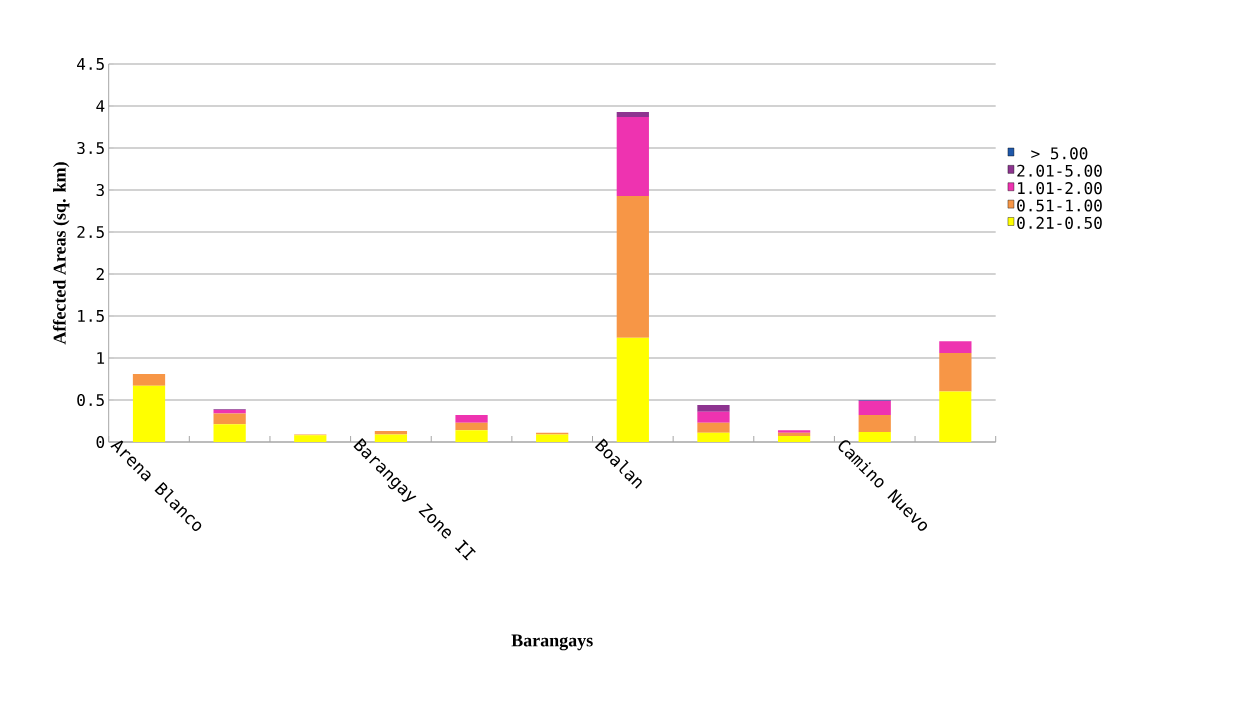 The height and width of the screenshot is (713, 1235). What do you see at coordinates (552, 642) in the screenshot?
I see `x-axis-title: Barangays` at bounding box center [552, 642].